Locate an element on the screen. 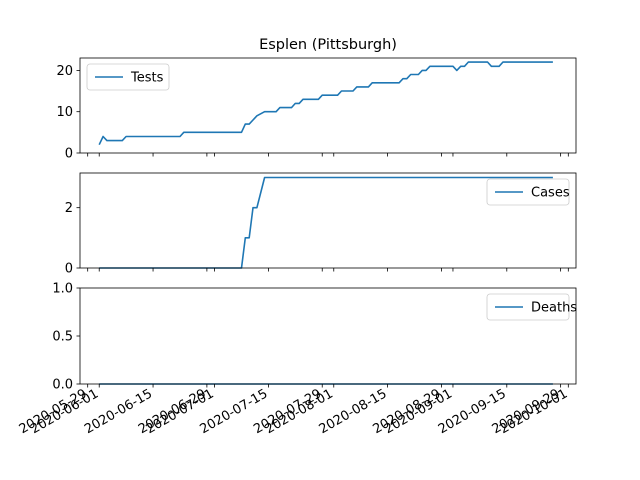 This screenshot has height=480, width=640. y-tick-label: 10 is located at coordinates (64, 112).